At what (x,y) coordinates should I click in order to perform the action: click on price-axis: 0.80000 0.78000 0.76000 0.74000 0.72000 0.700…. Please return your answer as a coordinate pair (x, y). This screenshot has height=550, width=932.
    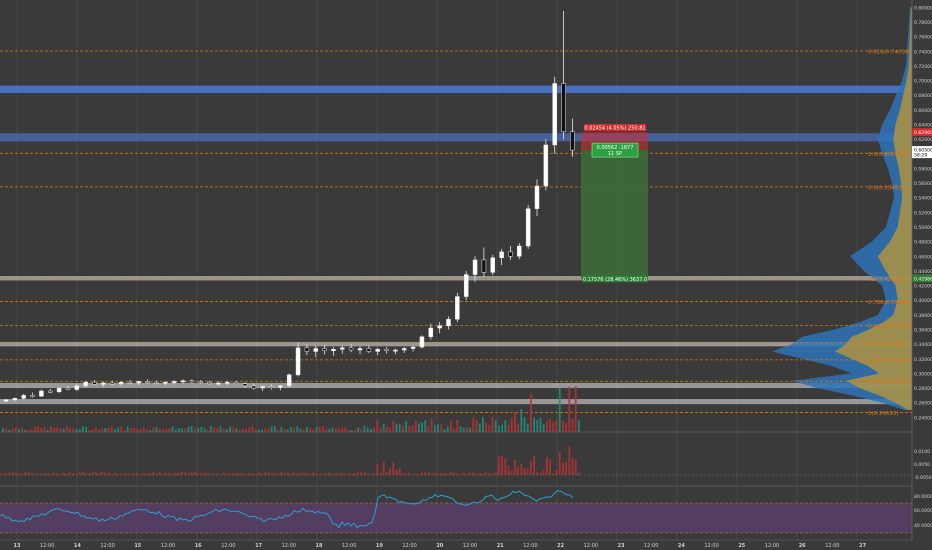
    Looking at the image, I should click on (921, 275).